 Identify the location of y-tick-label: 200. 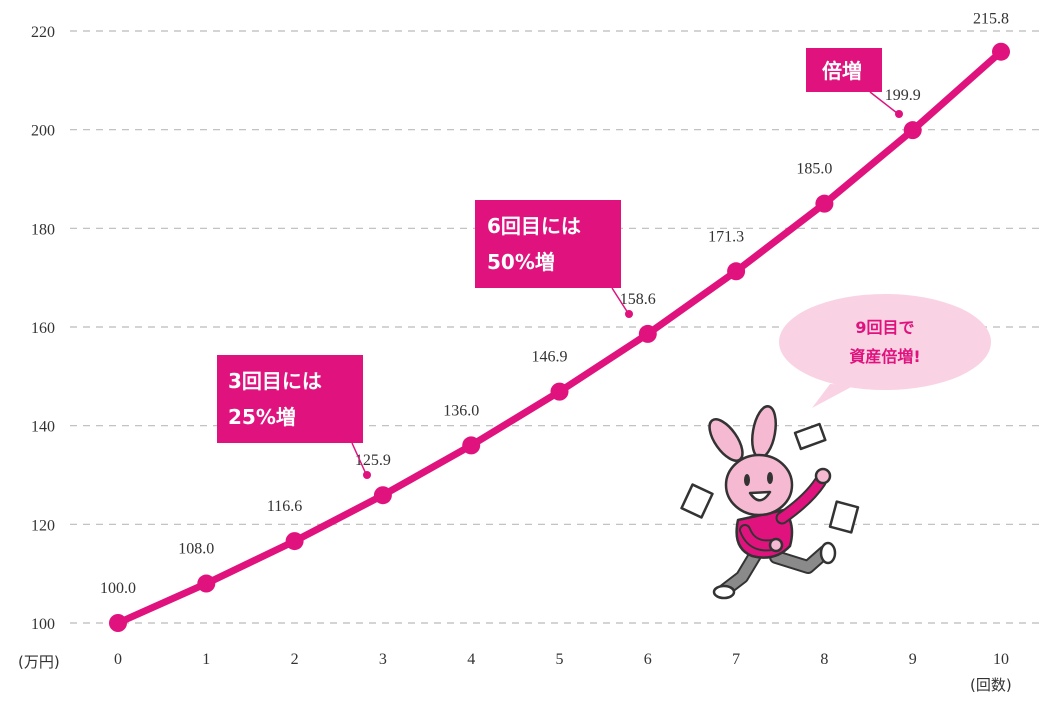
(43, 131).